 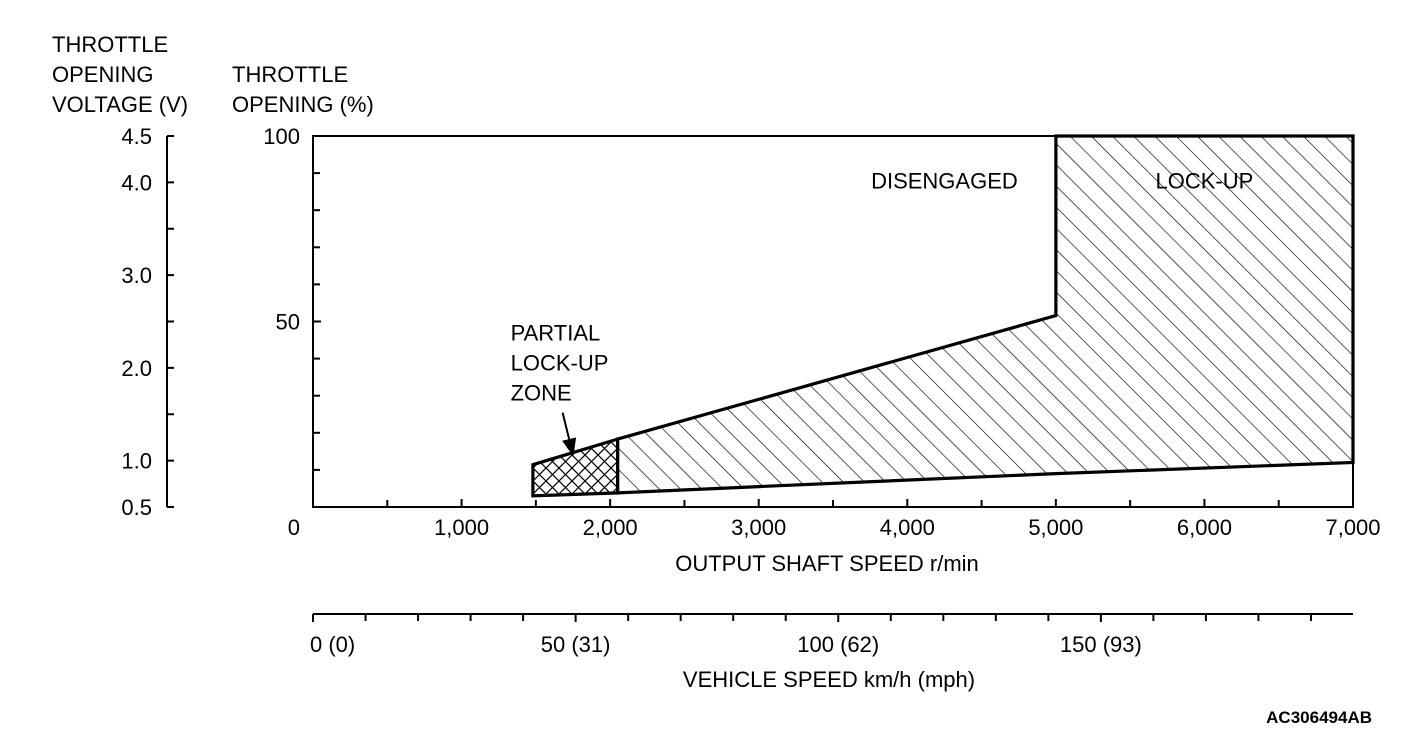 What do you see at coordinates (541, 393) in the screenshot?
I see `annotation-label-line: ZONE` at bounding box center [541, 393].